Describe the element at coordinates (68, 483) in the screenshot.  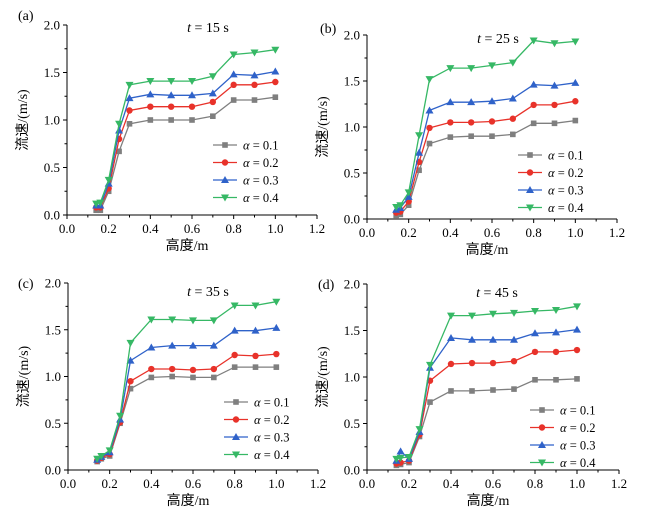
I see `x-tick-label: 0.0` at that location.